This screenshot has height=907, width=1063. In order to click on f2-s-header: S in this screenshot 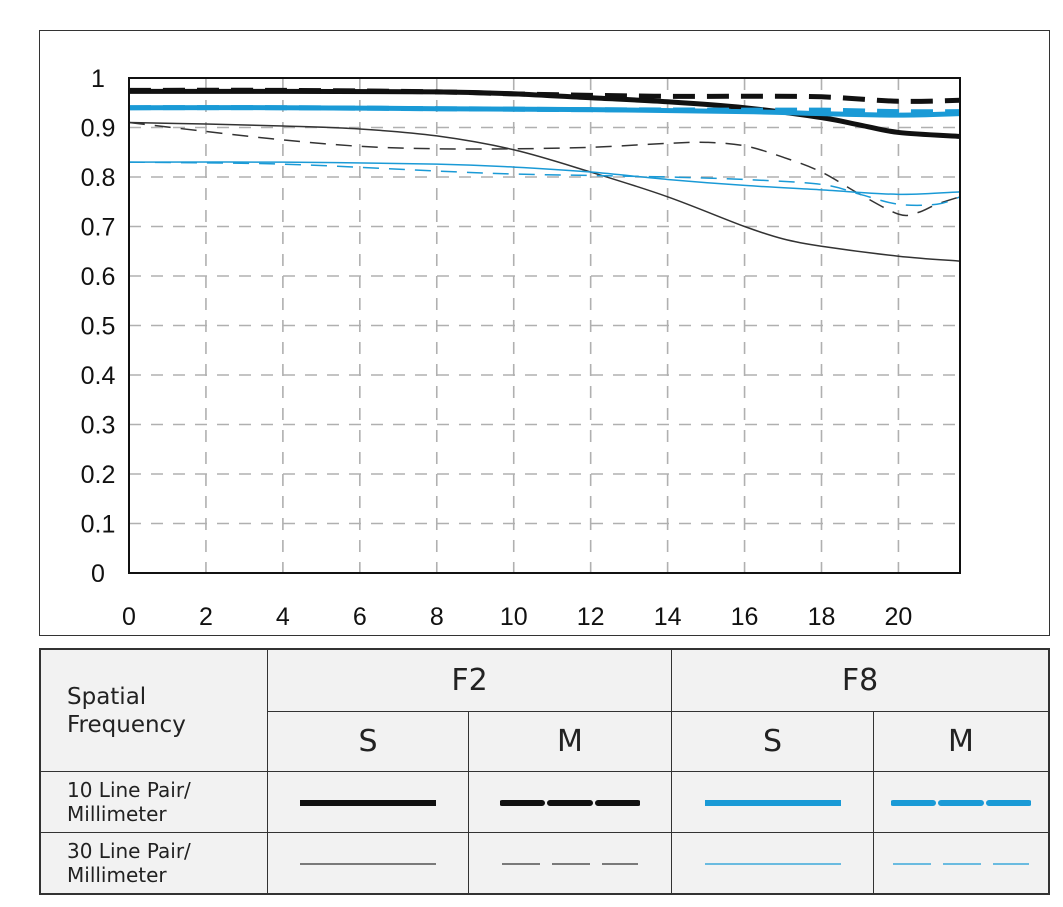, I will do `click(368, 741)`.